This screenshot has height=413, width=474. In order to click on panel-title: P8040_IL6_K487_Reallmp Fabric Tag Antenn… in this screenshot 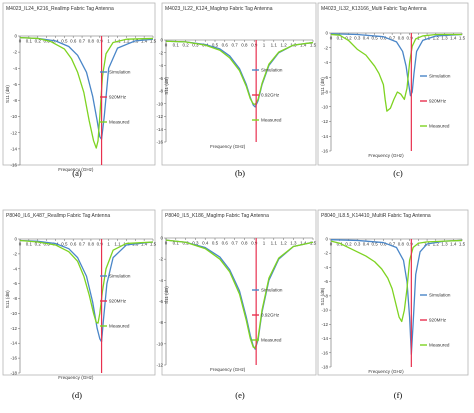, I will do `click(58, 216)`.